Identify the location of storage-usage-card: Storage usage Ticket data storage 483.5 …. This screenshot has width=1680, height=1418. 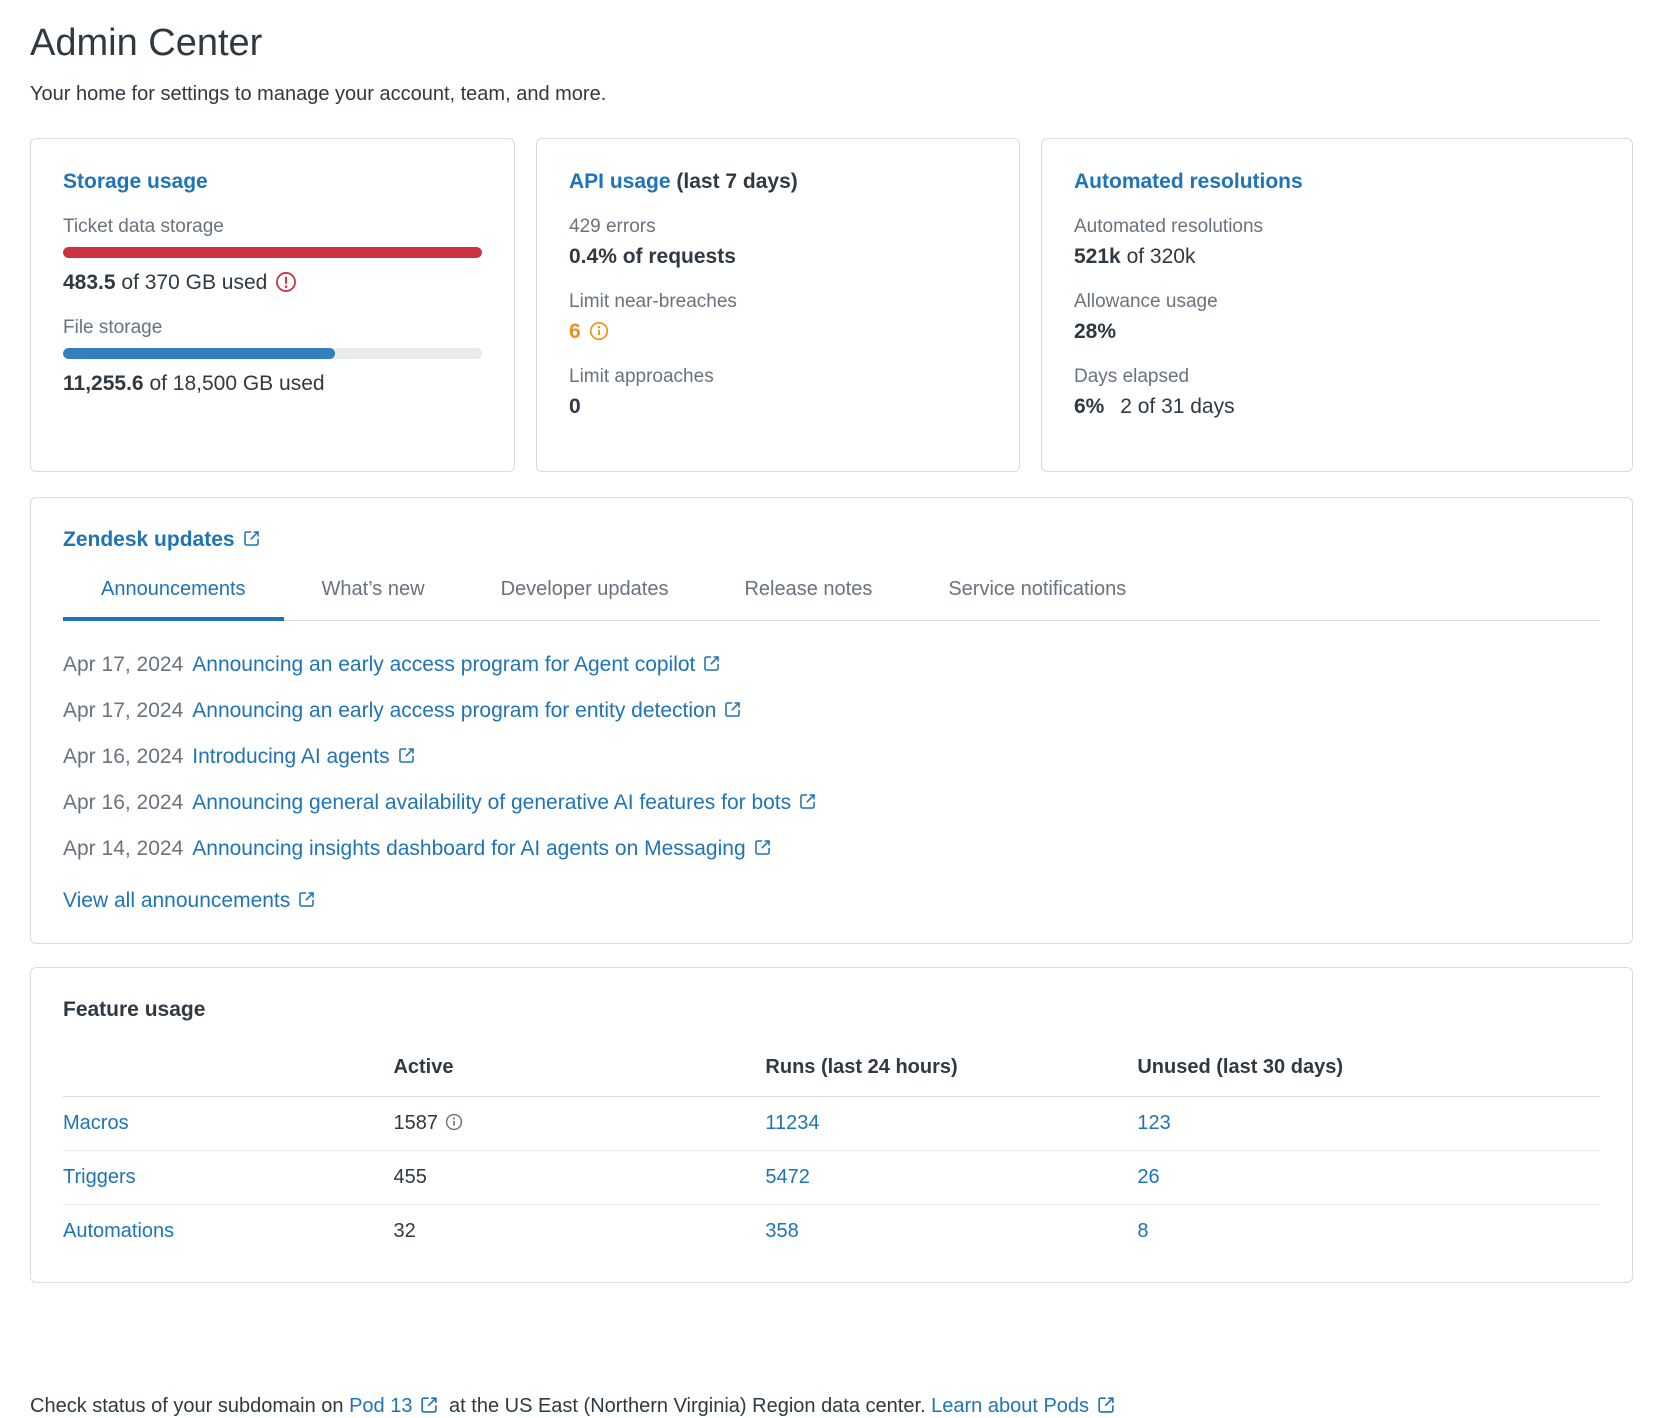
(272, 305).